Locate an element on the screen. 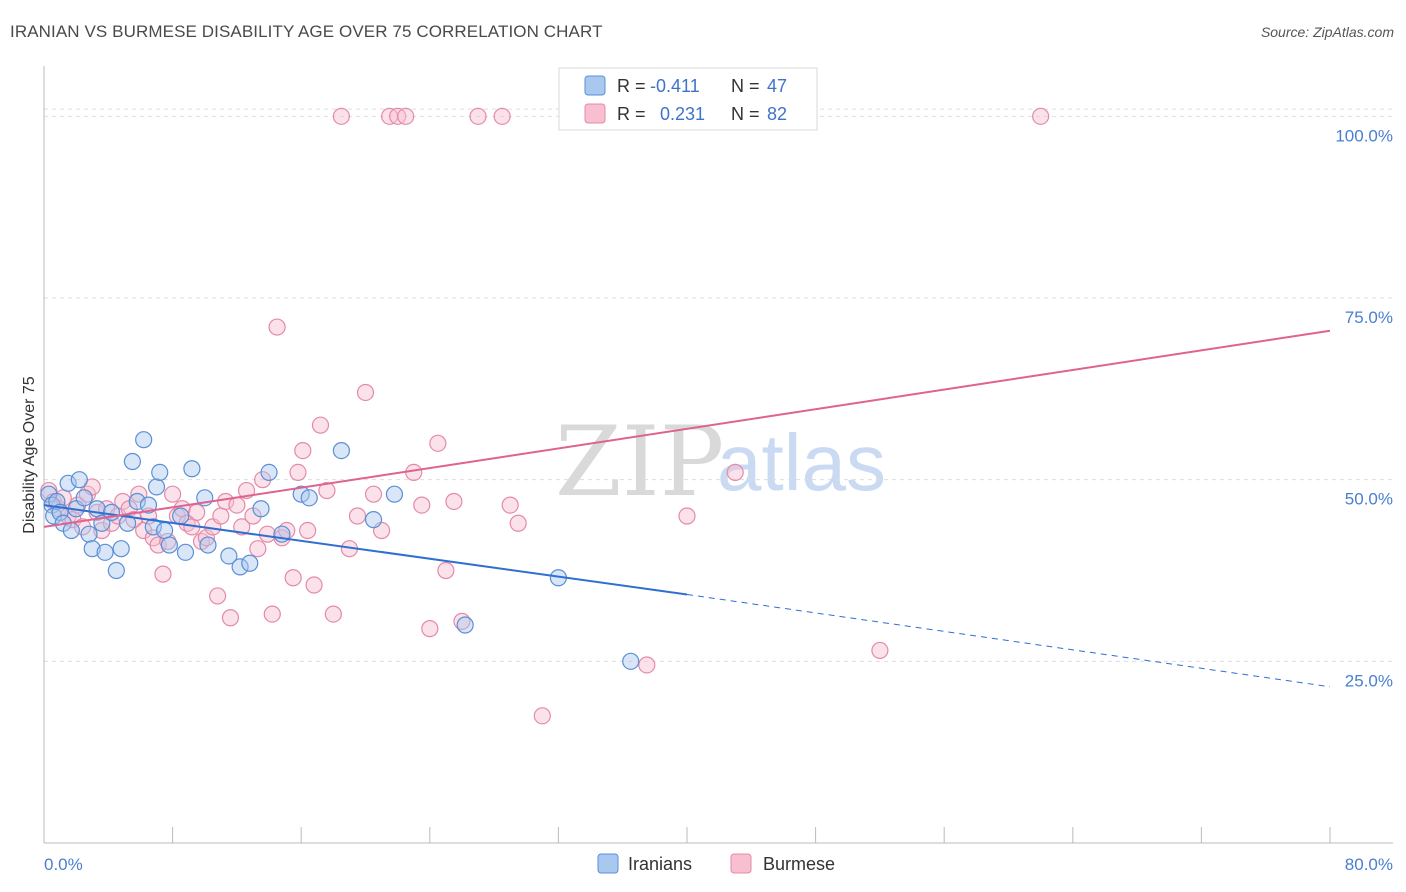 The image size is (1406, 892). watermark-zip: ZIP is located at coordinates (639, 462).